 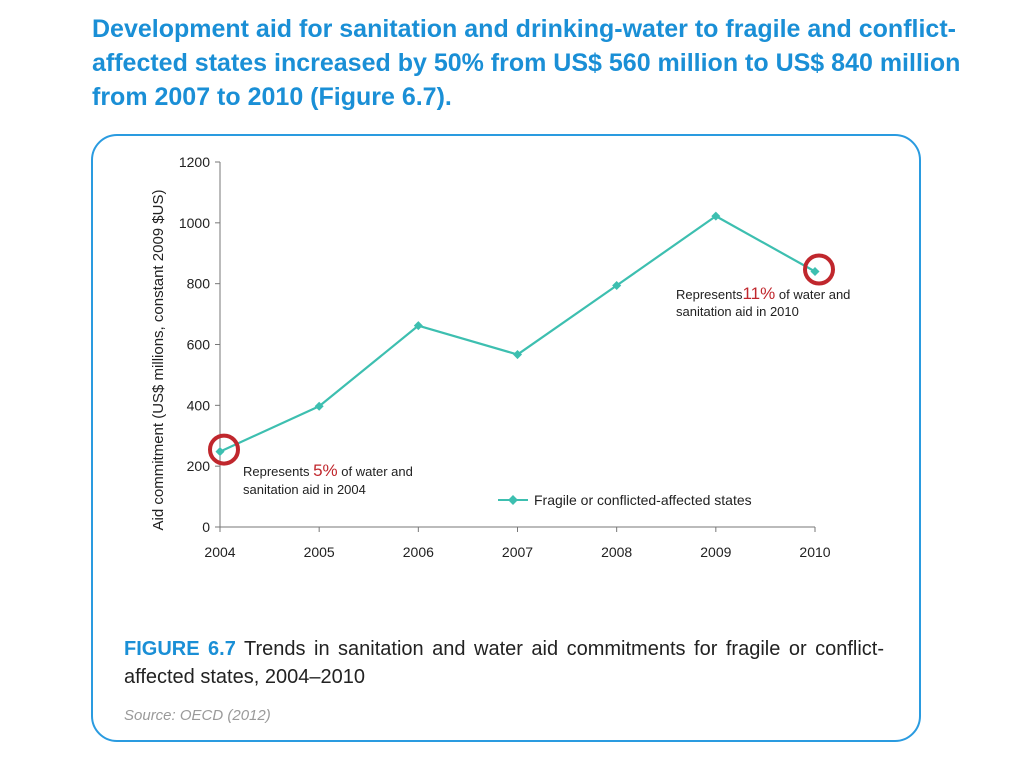 I want to click on y-tick-label: 800, so click(x=199, y=284).